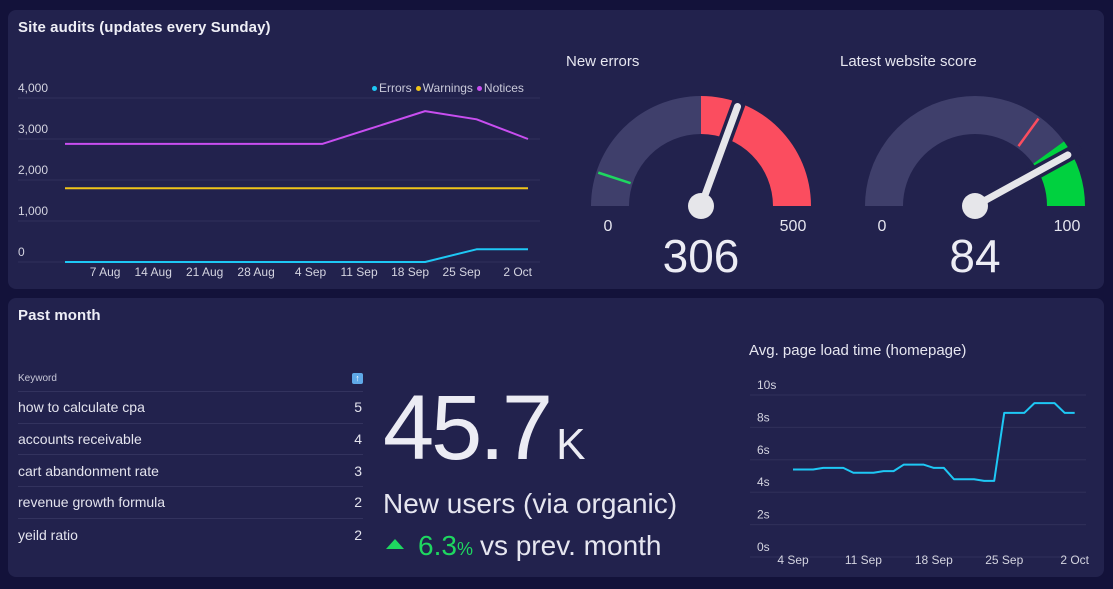 The image size is (1113, 589). Describe the element at coordinates (190, 379) in the screenshot. I see `keyword-table-header: Keyword ↑` at that location.